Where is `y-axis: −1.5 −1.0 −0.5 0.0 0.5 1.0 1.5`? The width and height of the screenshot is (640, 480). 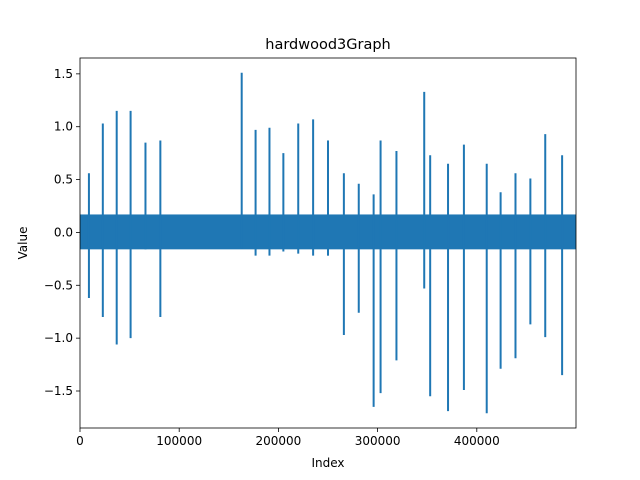 y-axis: −1.5 −1.0 −0.5 0.0 0.5 1.0 1.5 is located at coordinates (62, 232).